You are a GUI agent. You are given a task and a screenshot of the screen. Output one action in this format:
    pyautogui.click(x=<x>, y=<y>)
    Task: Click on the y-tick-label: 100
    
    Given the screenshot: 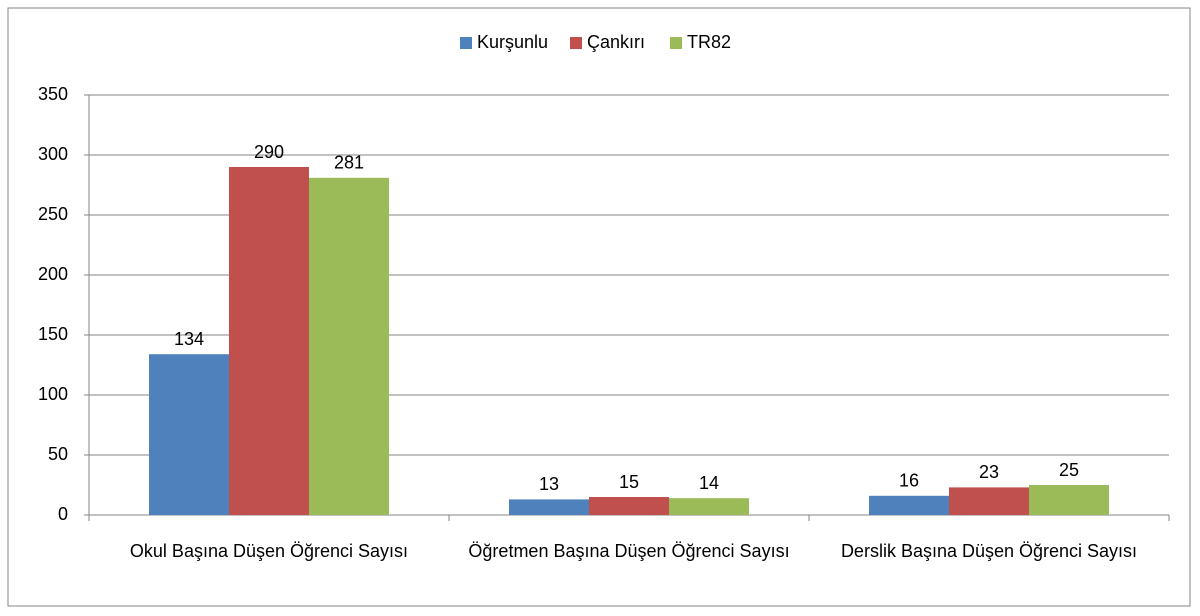 What is the action you would take?
    pyautogui.click(x=53, y=394)
    